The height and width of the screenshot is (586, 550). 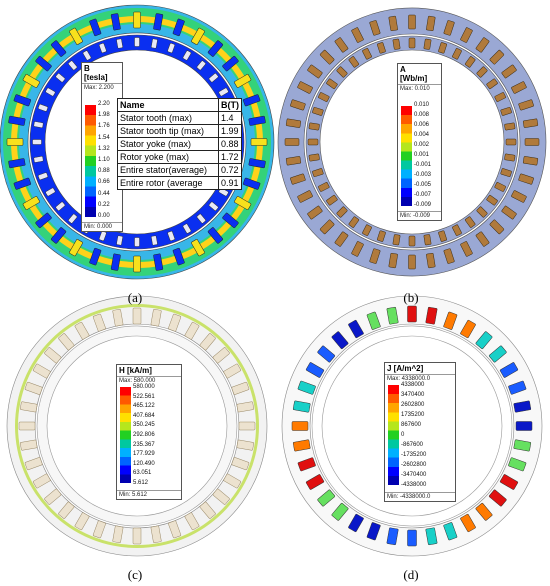 What do you see at coordinates (168, 131) in the screenshot?
I see `table-cell: Stator tooth tip (max)` at bounding box center [168, 131].